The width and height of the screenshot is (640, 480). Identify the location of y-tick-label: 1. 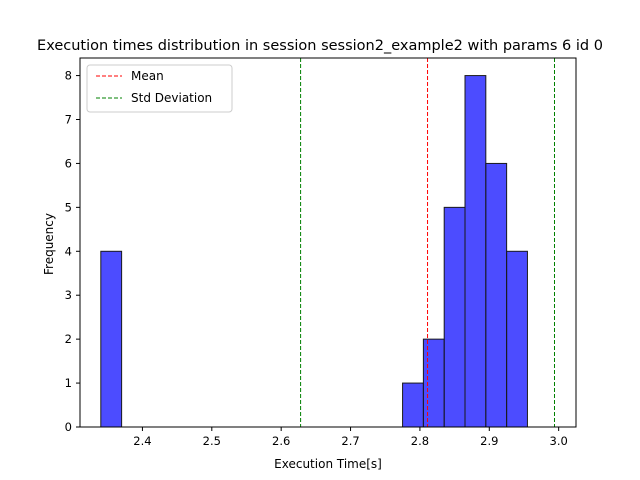
(68, 383).